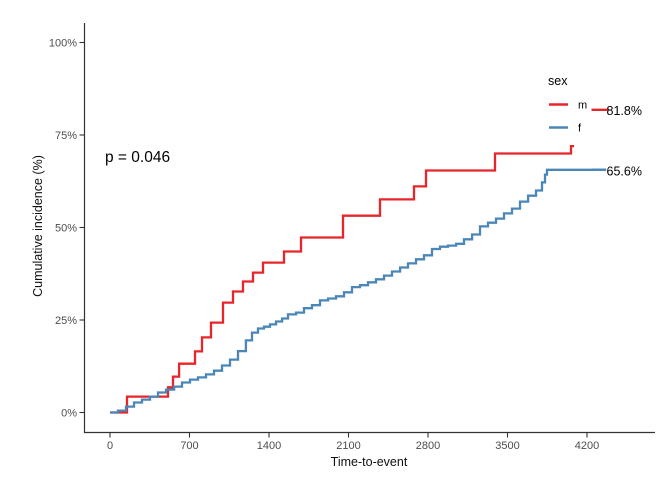 The height and width of the screenshot is (480, 672). What do you see at coordinates (69, 413) in the screenshot?
I see `y-tick-label: 0%` at bounding box center [69, 413].